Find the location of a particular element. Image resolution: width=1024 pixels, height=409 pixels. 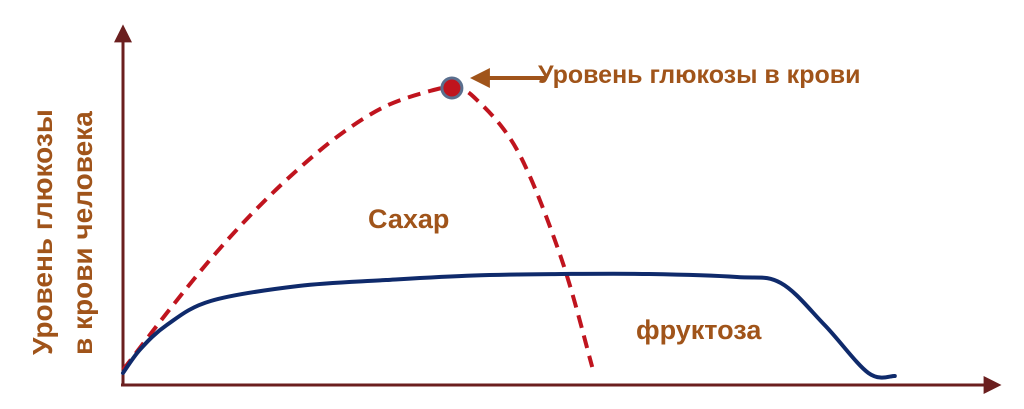

annotation-peak-label: Уровень глюкозы в крови is located at coordinates (699, 75).